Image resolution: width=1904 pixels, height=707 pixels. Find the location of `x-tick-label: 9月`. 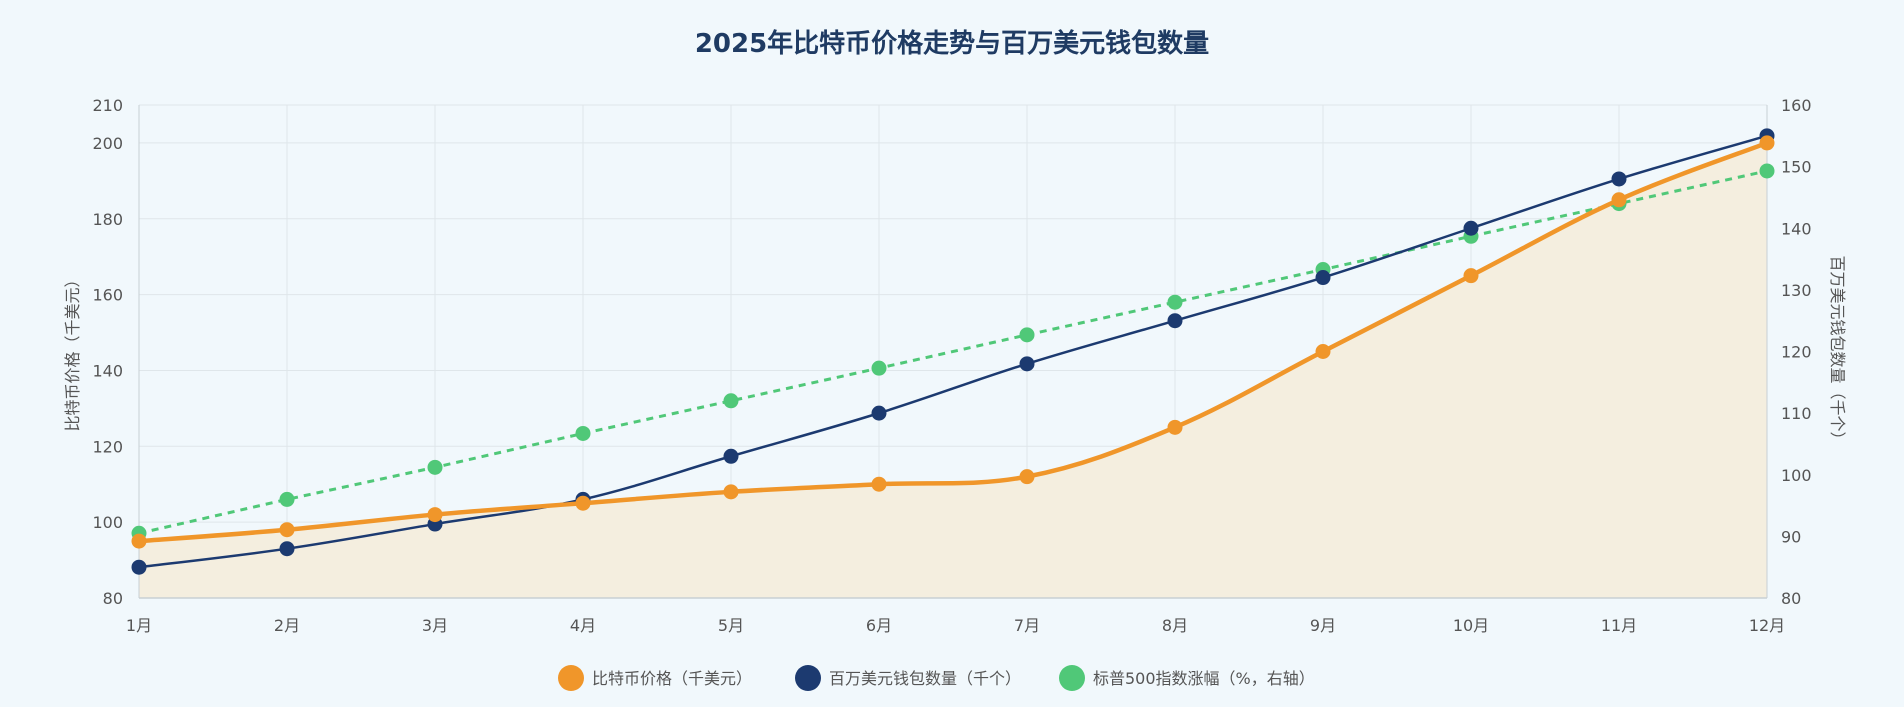

x-tick-label: 9月 is located at coordinates (1323, 625).